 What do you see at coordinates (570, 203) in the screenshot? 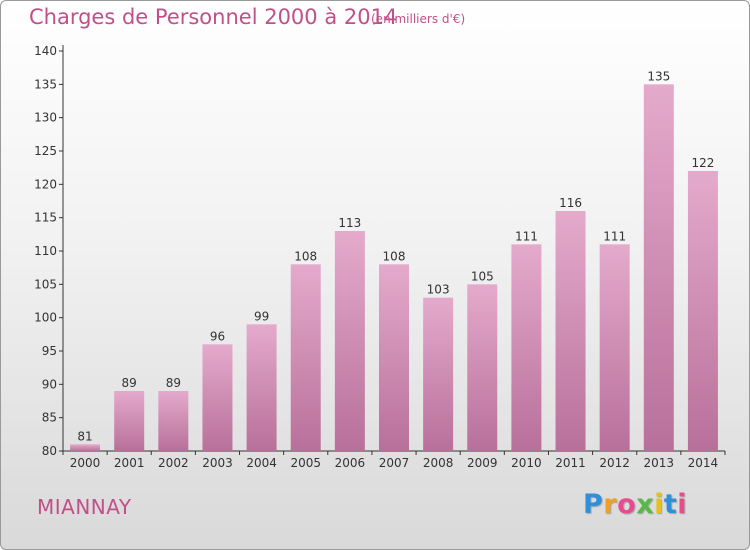
I see `data-label-2011: 116` at bounding box center [570, 203].